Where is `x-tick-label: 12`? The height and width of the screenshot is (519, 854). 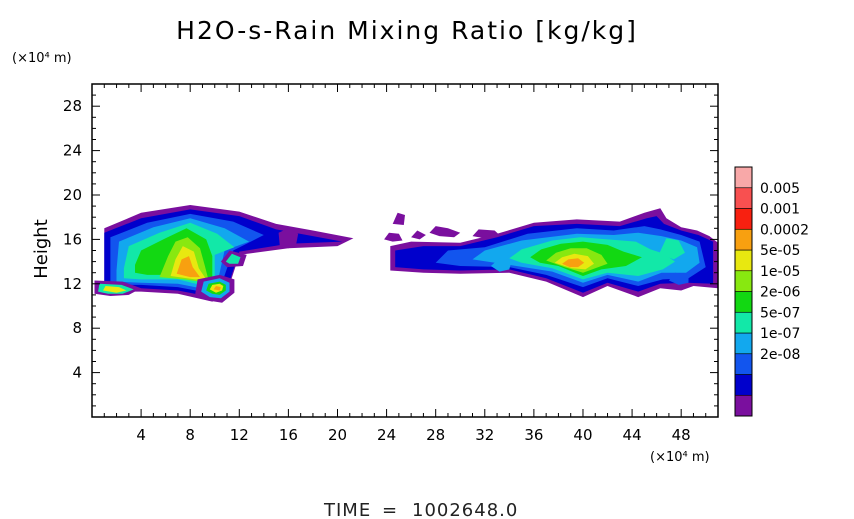
x-tick-label: 12 is located at coordinates (239, 435).